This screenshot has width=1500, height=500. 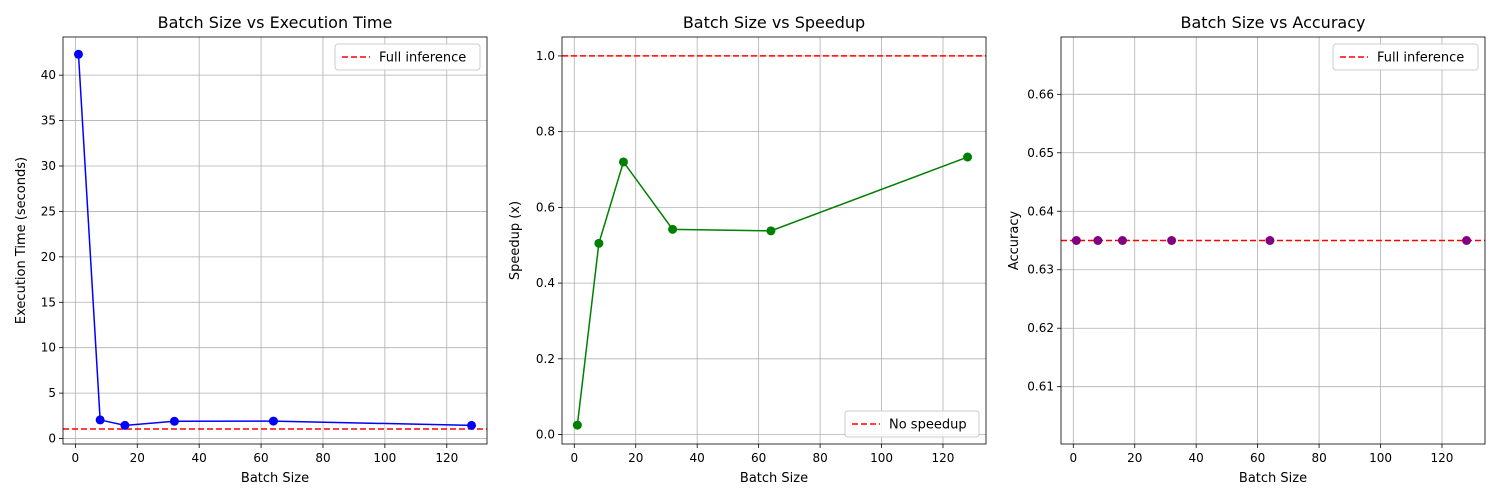 I want to click on y-tick-label: 0.0, so click(x=545, y=435).